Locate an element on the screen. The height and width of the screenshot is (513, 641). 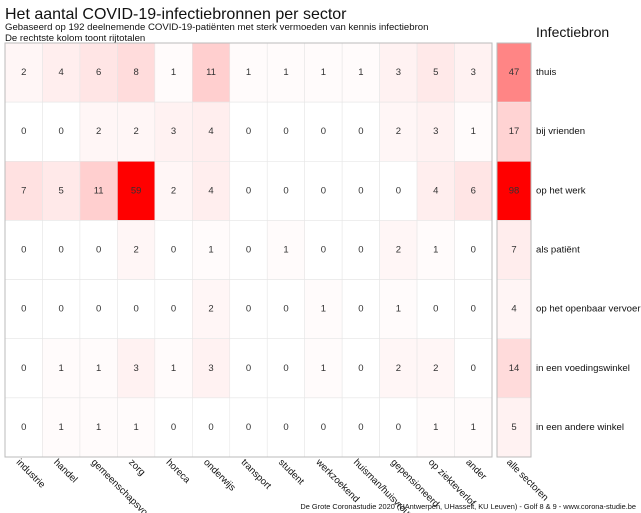
row-label: thuis is located at coordinates (546, 72).